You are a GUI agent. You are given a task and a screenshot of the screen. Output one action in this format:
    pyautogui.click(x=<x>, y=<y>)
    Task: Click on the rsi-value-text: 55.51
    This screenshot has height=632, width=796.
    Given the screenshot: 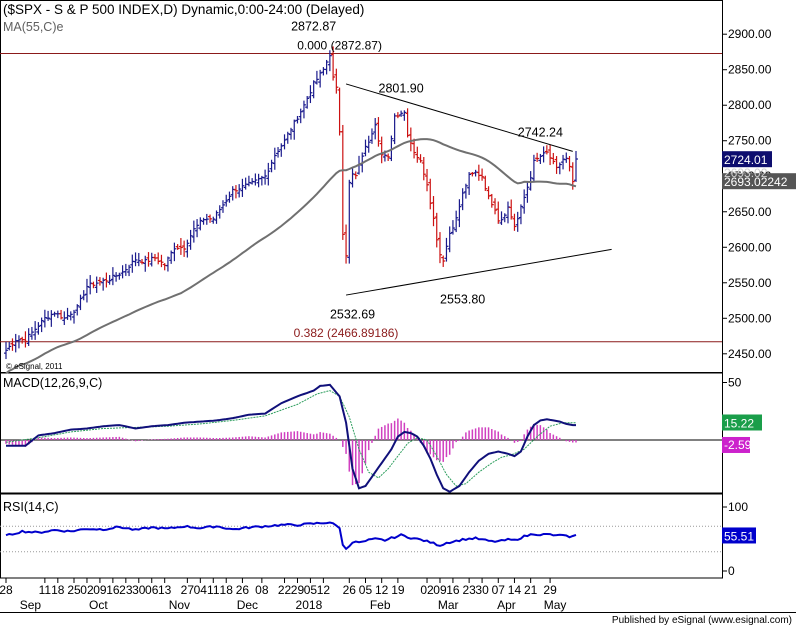 What is the action you would take?
    pyautogui.click(x=739, y=536)
    